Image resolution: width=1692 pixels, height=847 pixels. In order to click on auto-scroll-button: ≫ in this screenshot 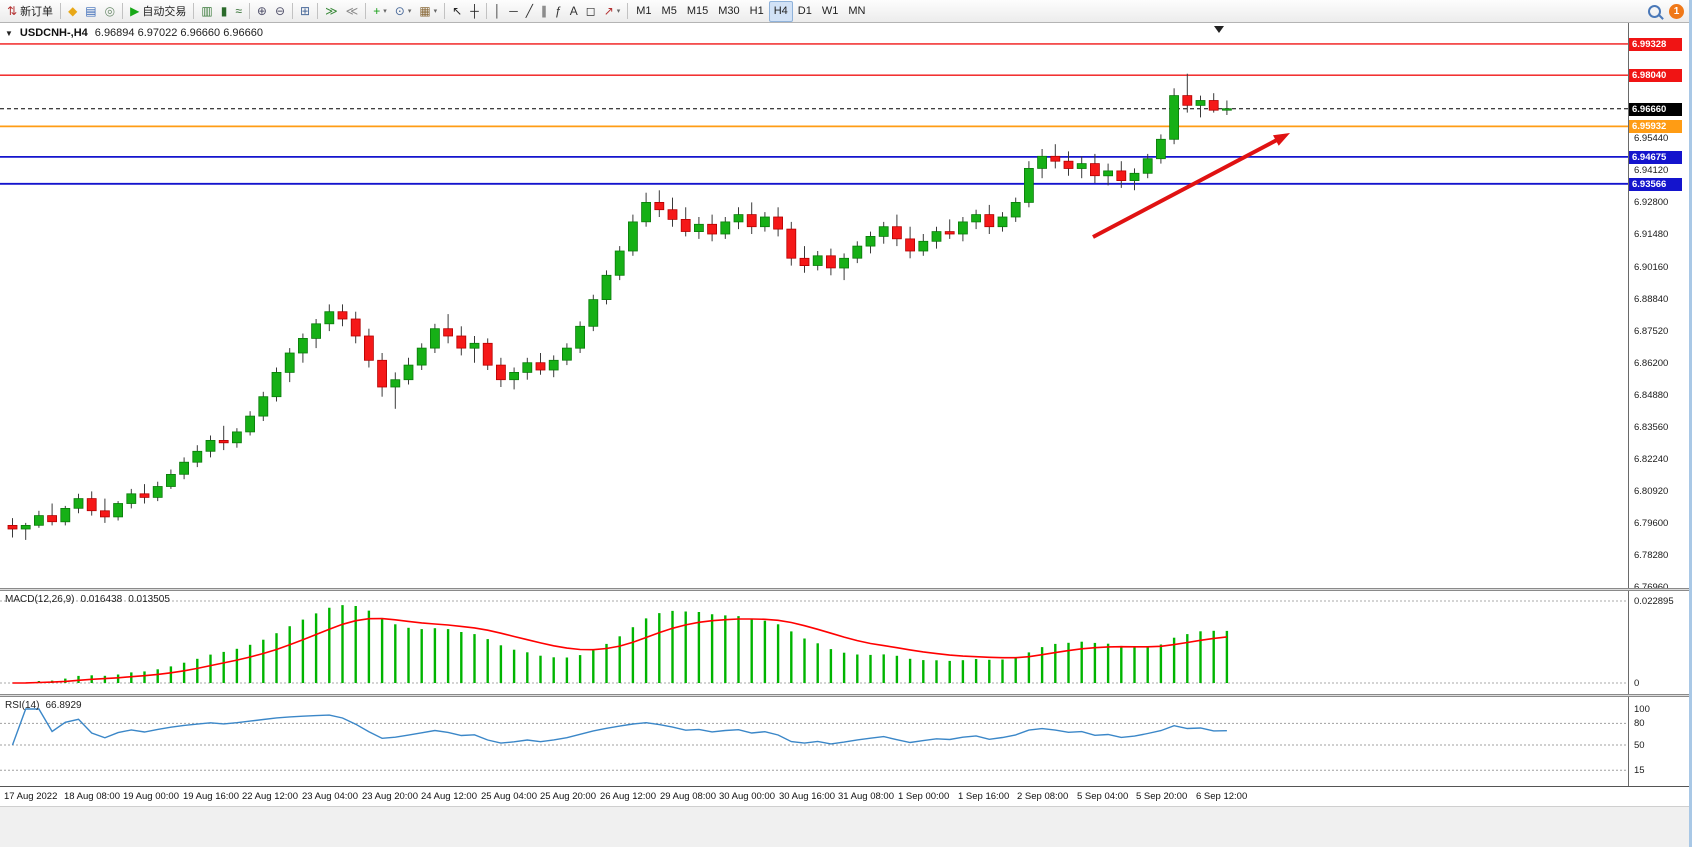, I will do `click(331, 11)`.